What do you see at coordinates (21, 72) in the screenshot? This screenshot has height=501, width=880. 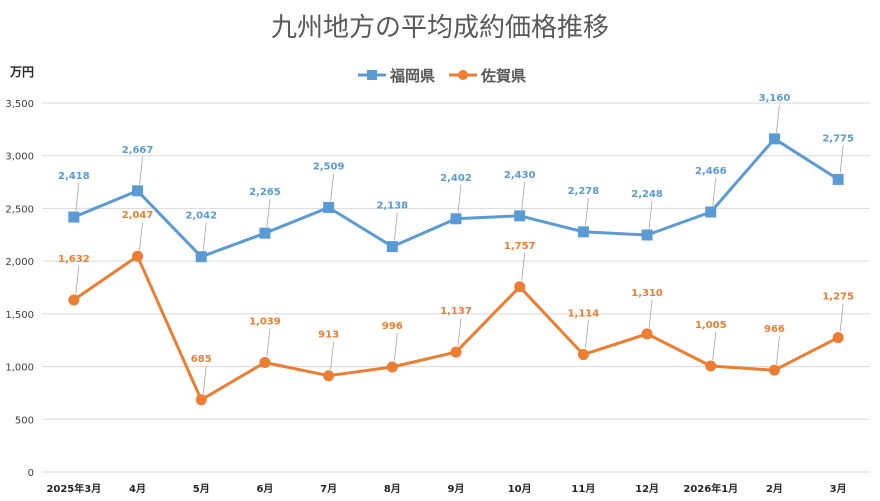 I see `y-axis-unit: 万円` at bounding box center [21, 72].